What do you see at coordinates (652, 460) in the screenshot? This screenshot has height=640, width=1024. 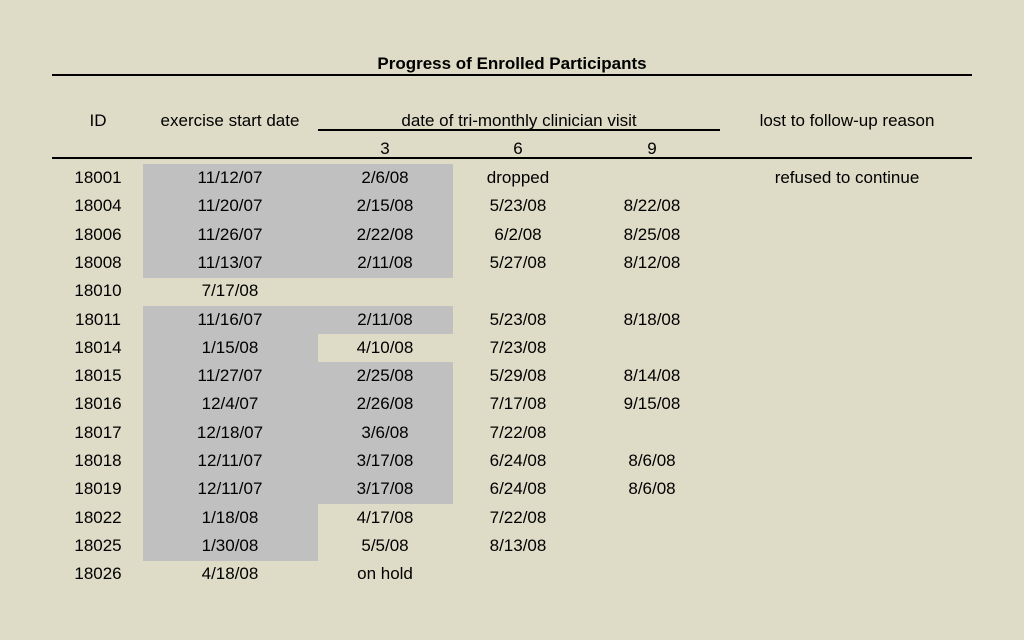 I see `visit-9-cell: 8/6/08` at bounding box center [652, 460].